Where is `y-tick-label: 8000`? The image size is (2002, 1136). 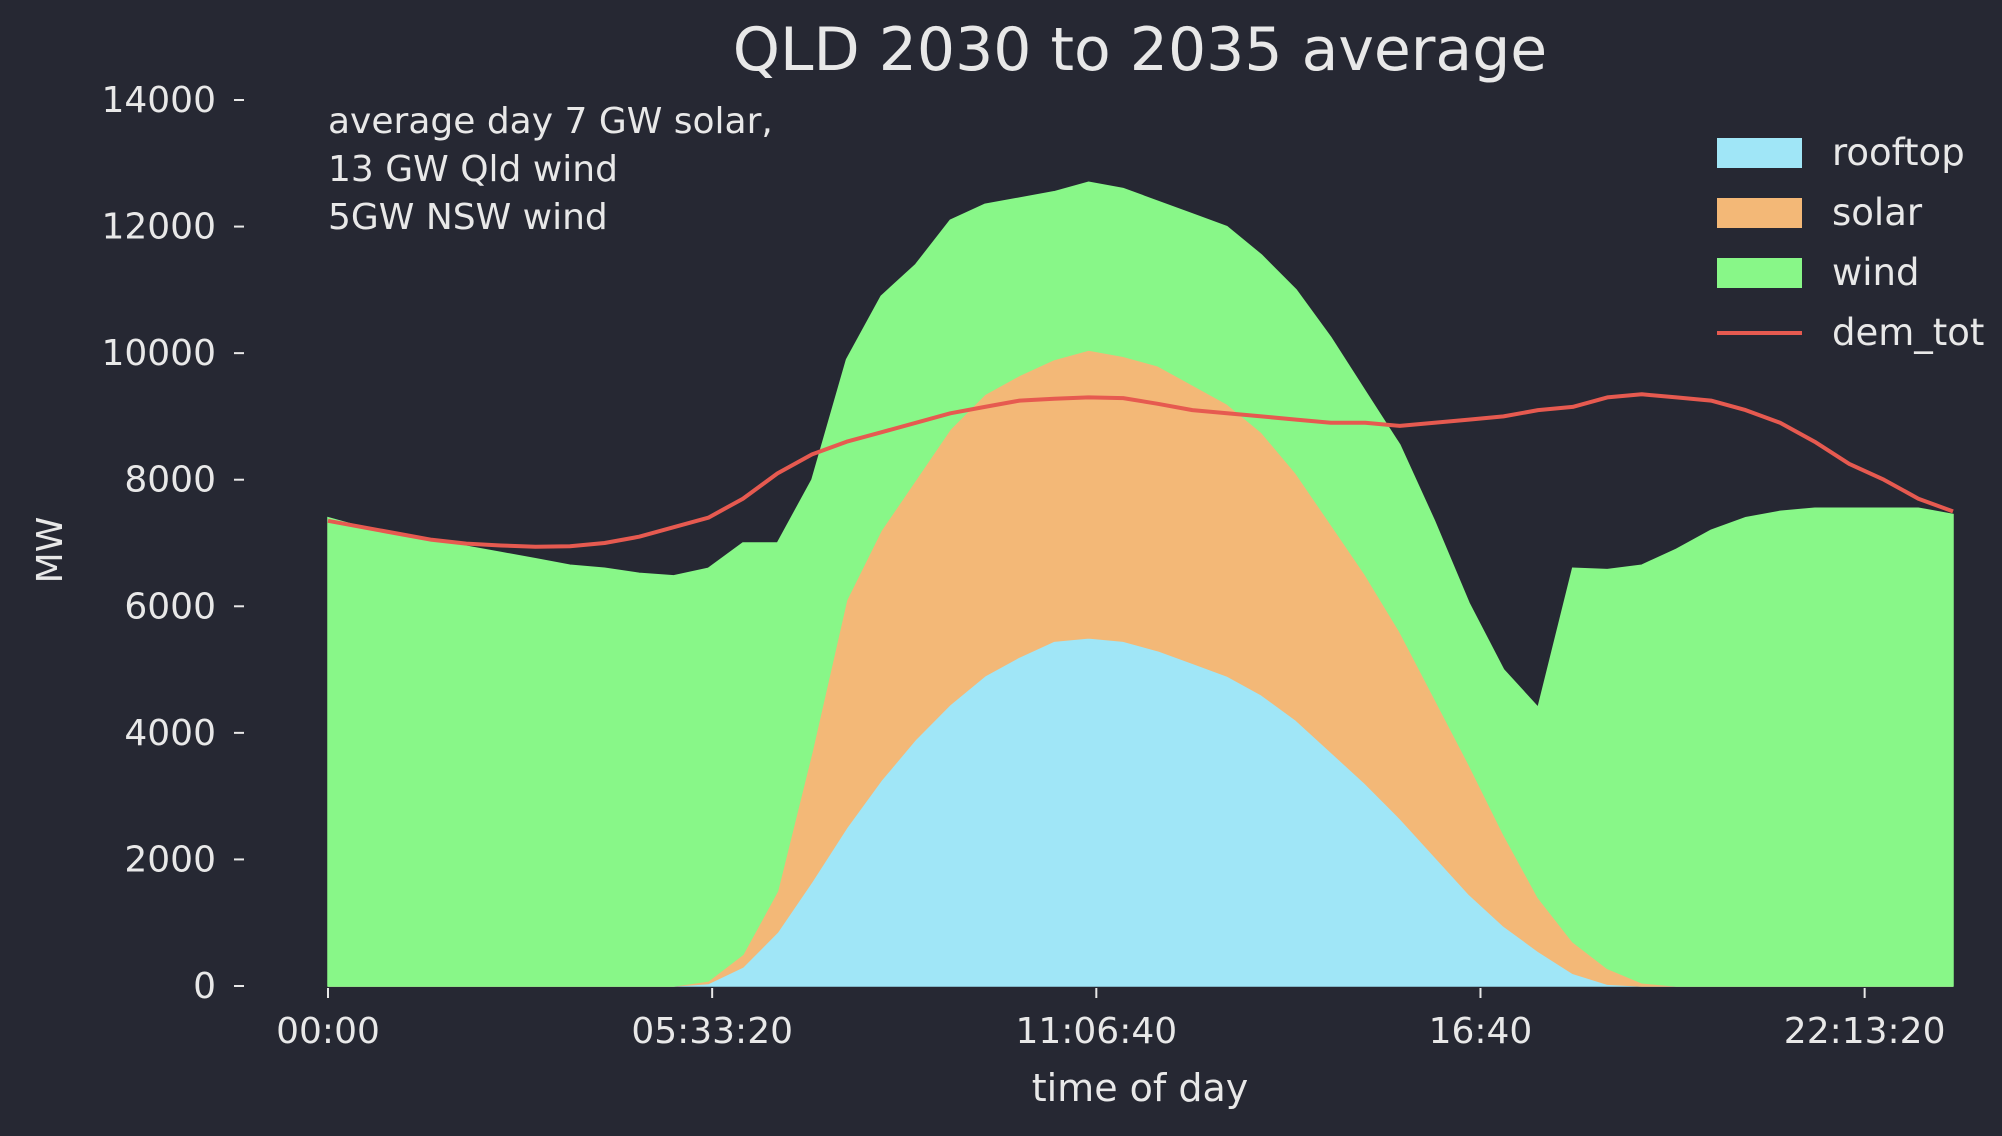 y-tick-label: 8000 is located at coordinates (170, 480).